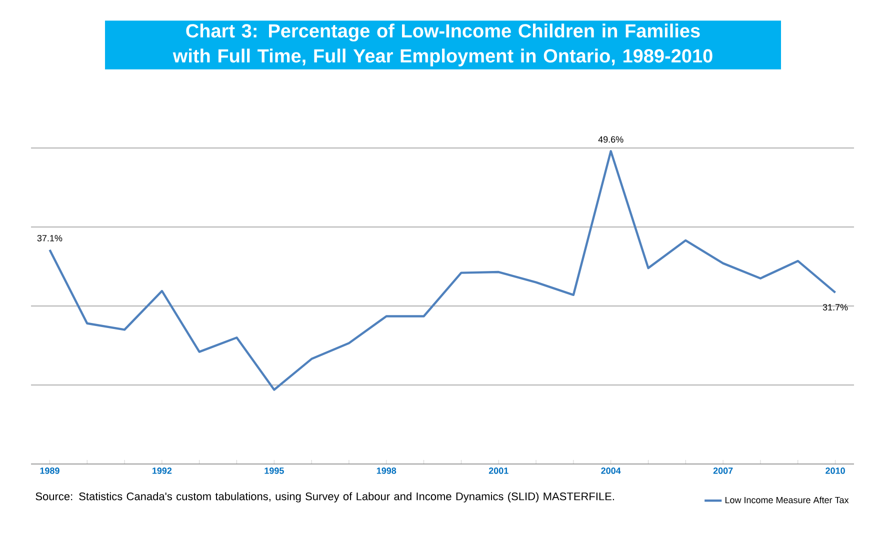 The height and width of the screenshot is (538, 870). I want to click on data-label: 49.6%, so click(611, 139).